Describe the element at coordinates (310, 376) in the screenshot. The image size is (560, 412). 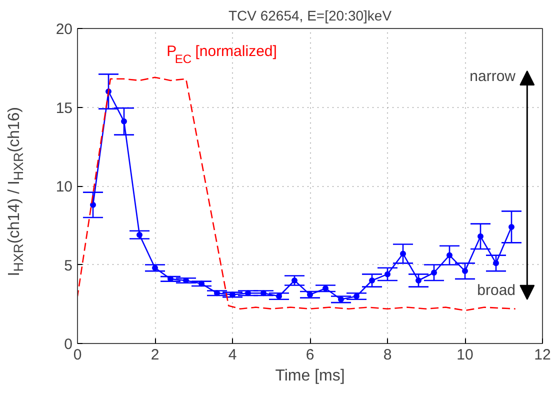
I see `x-axis-title: Time [ms]` at that location.